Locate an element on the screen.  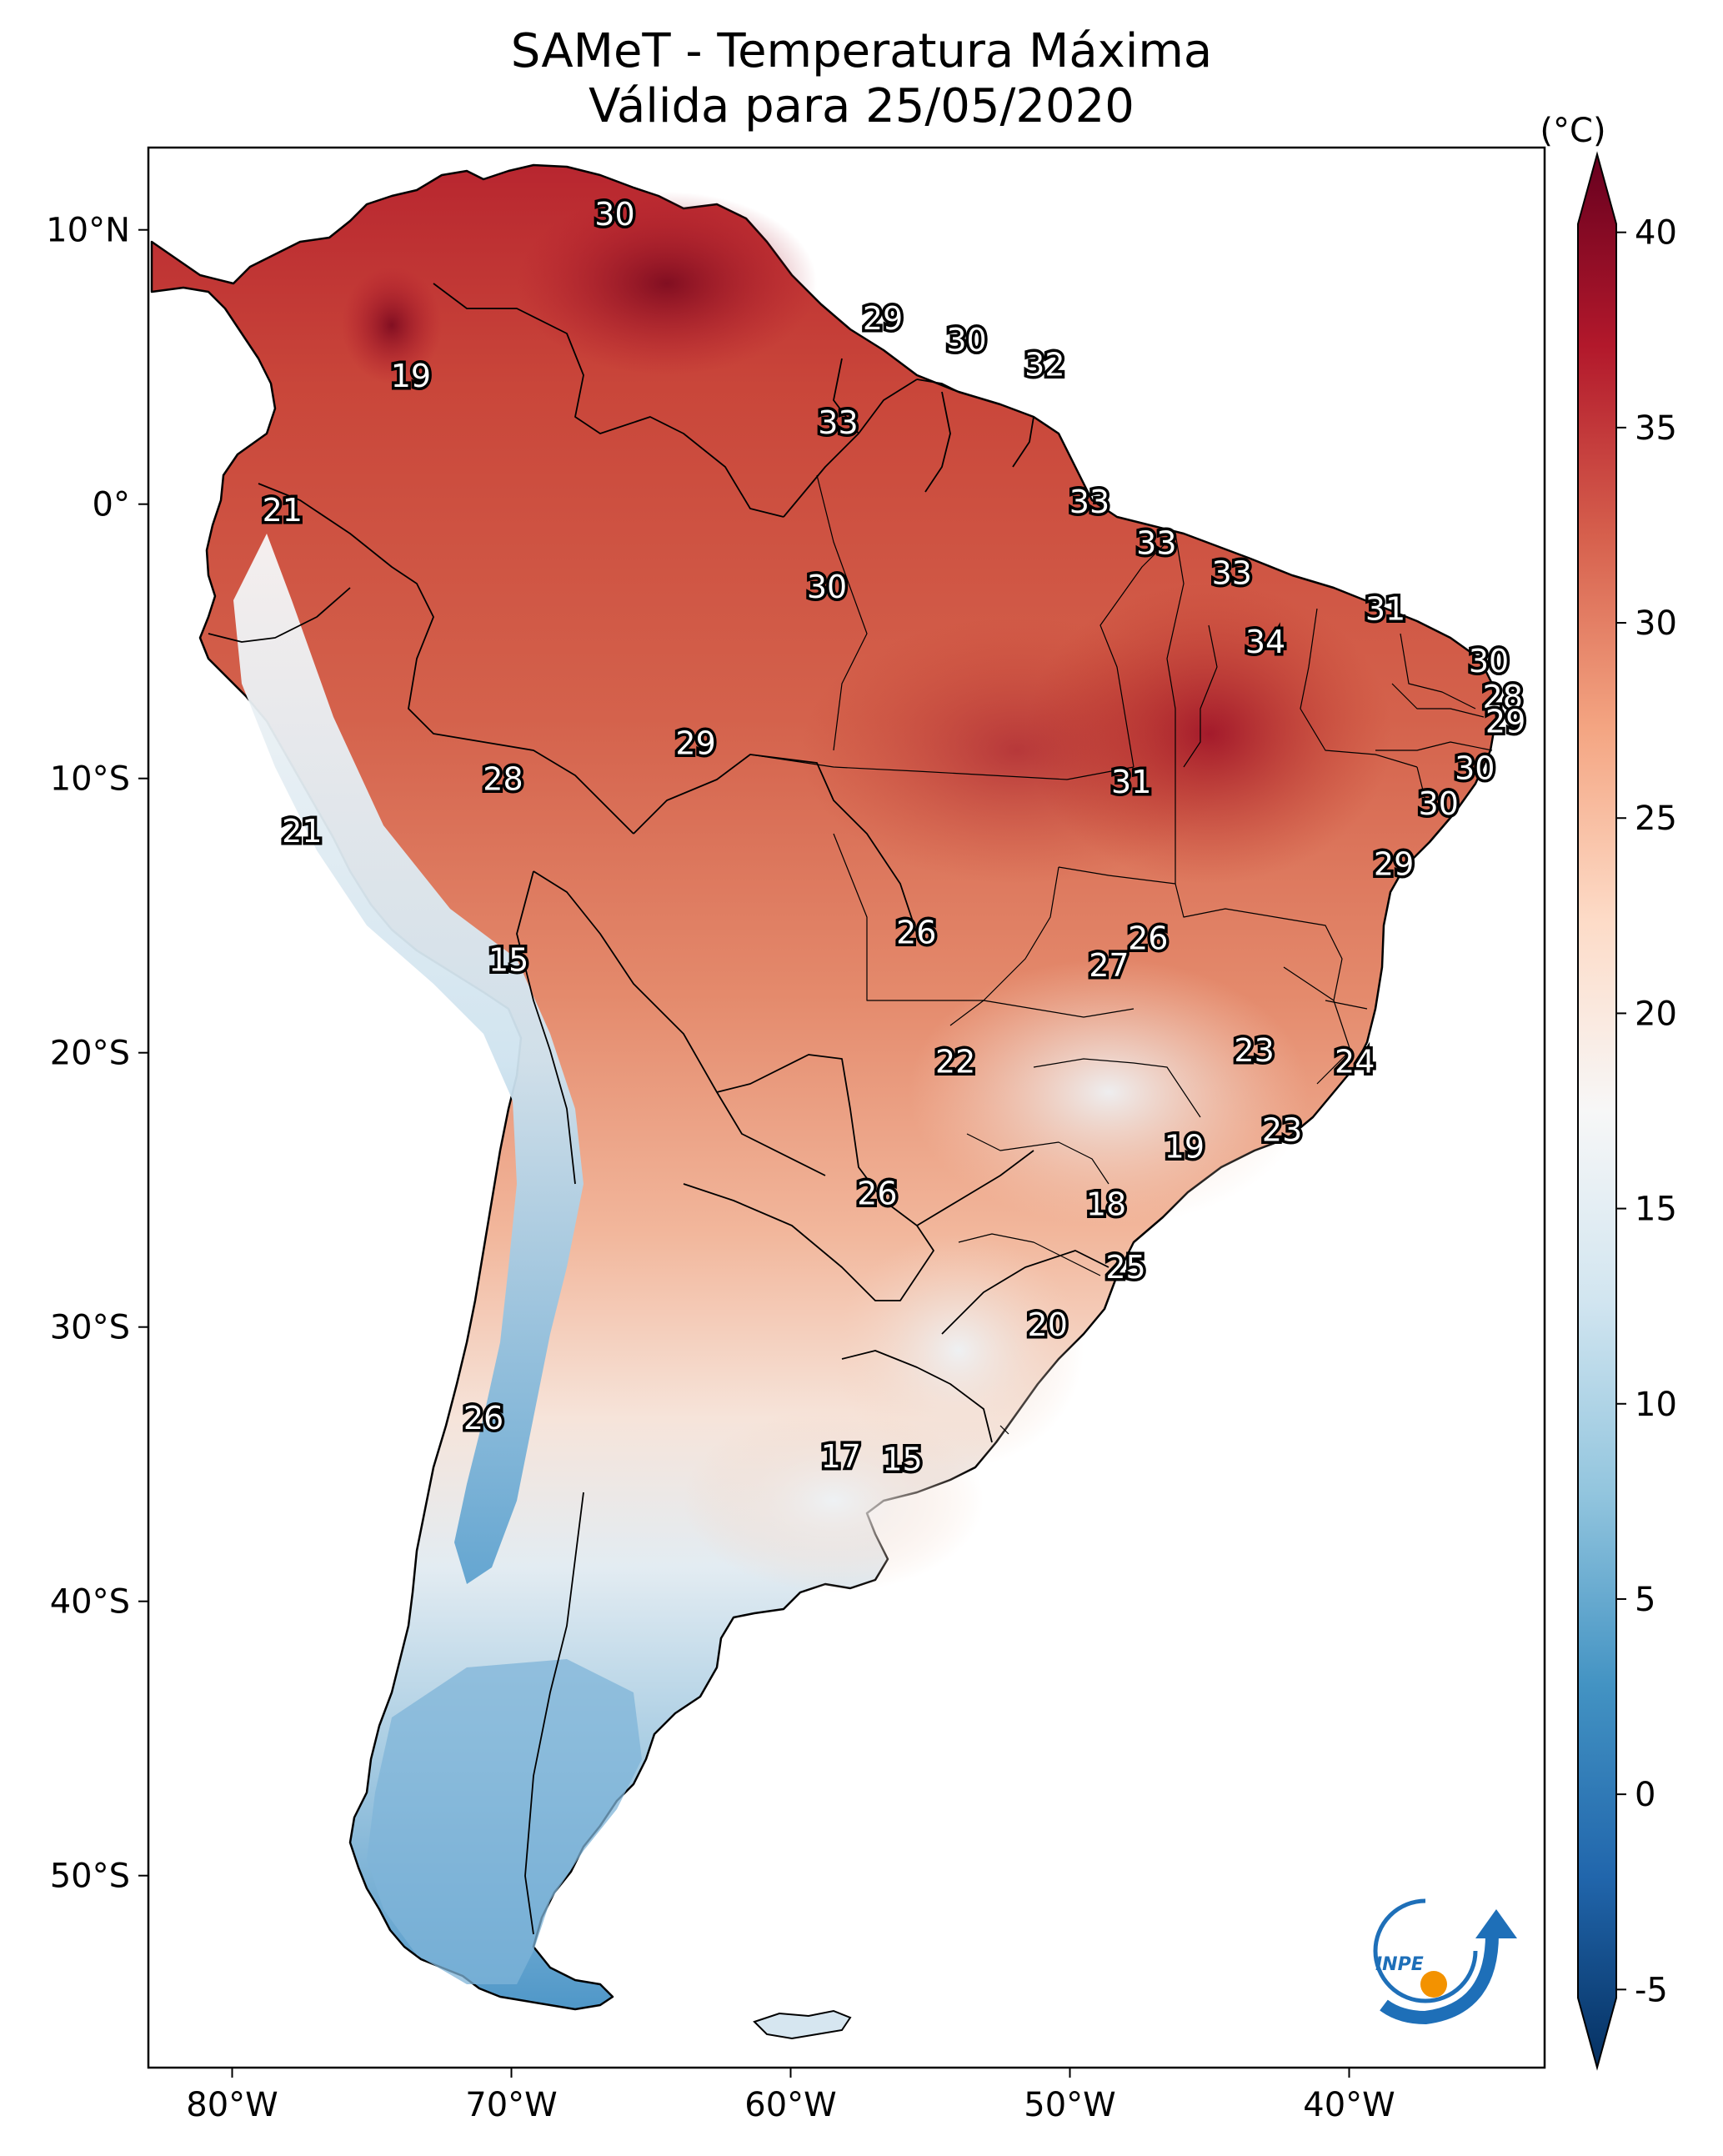
colorbar-bar is located at coordinates (1597, 1111).